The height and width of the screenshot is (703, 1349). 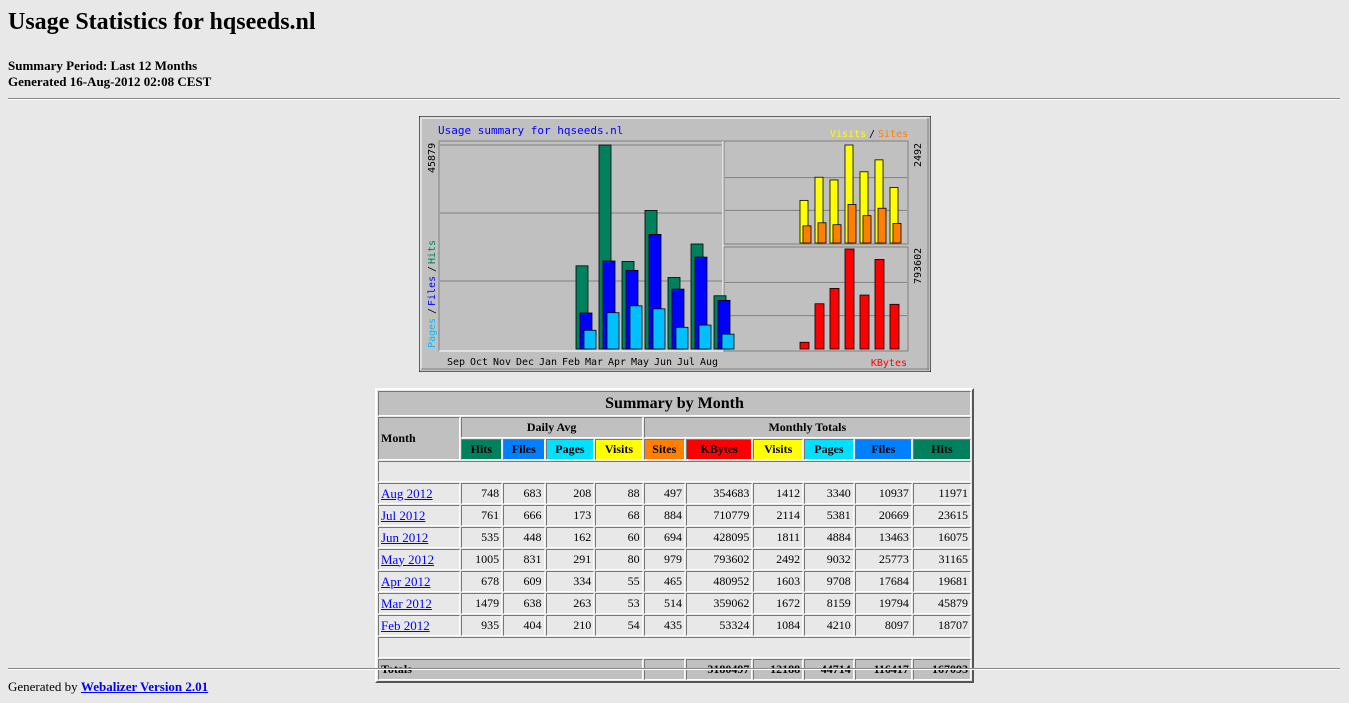 What do you see at coordinates (941, 493) in the screenshot?
I see `cell-hits: 11971` at bounding box center [941, 493].